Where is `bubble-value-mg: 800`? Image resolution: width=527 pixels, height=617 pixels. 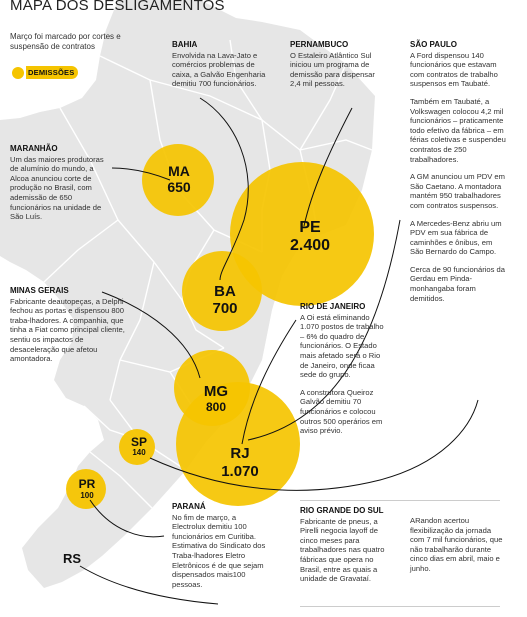
bubble-value-mg: 800 is located at coordinates (216, 407).